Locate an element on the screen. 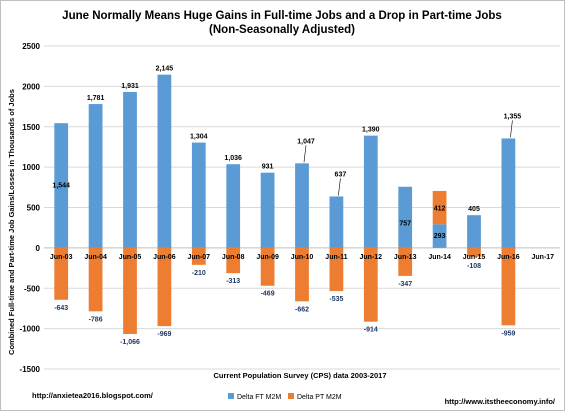 The height and width of the screenshot is (411, 565). data-label-pt: -535 is located at coordinates (336, 299).